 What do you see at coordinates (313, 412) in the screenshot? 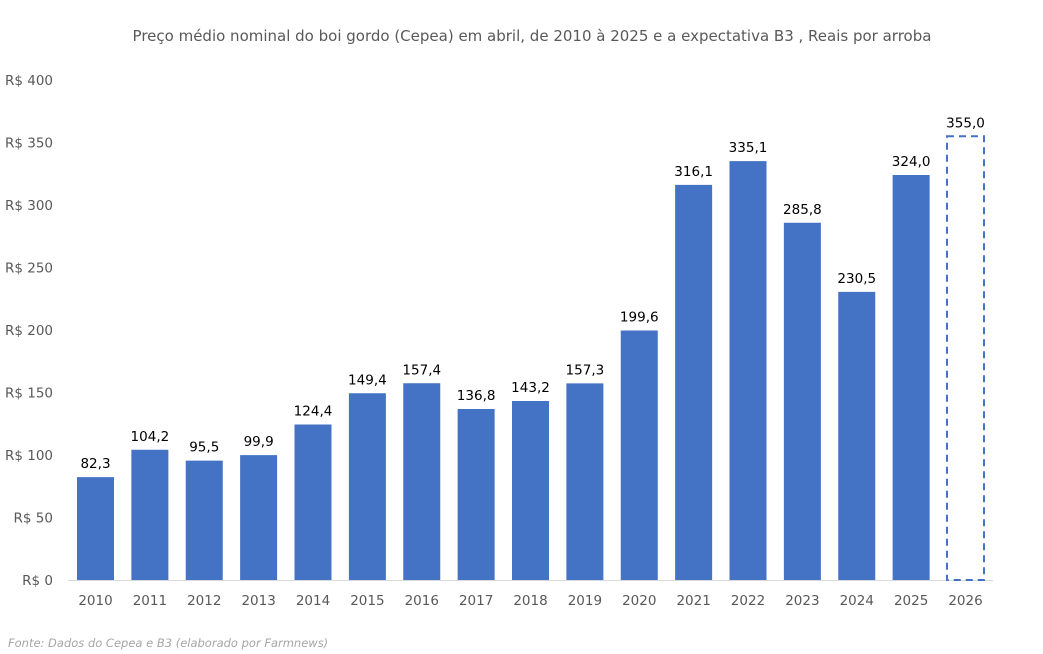
I see `data-label: 124,4` at bounding box center [313, 412].